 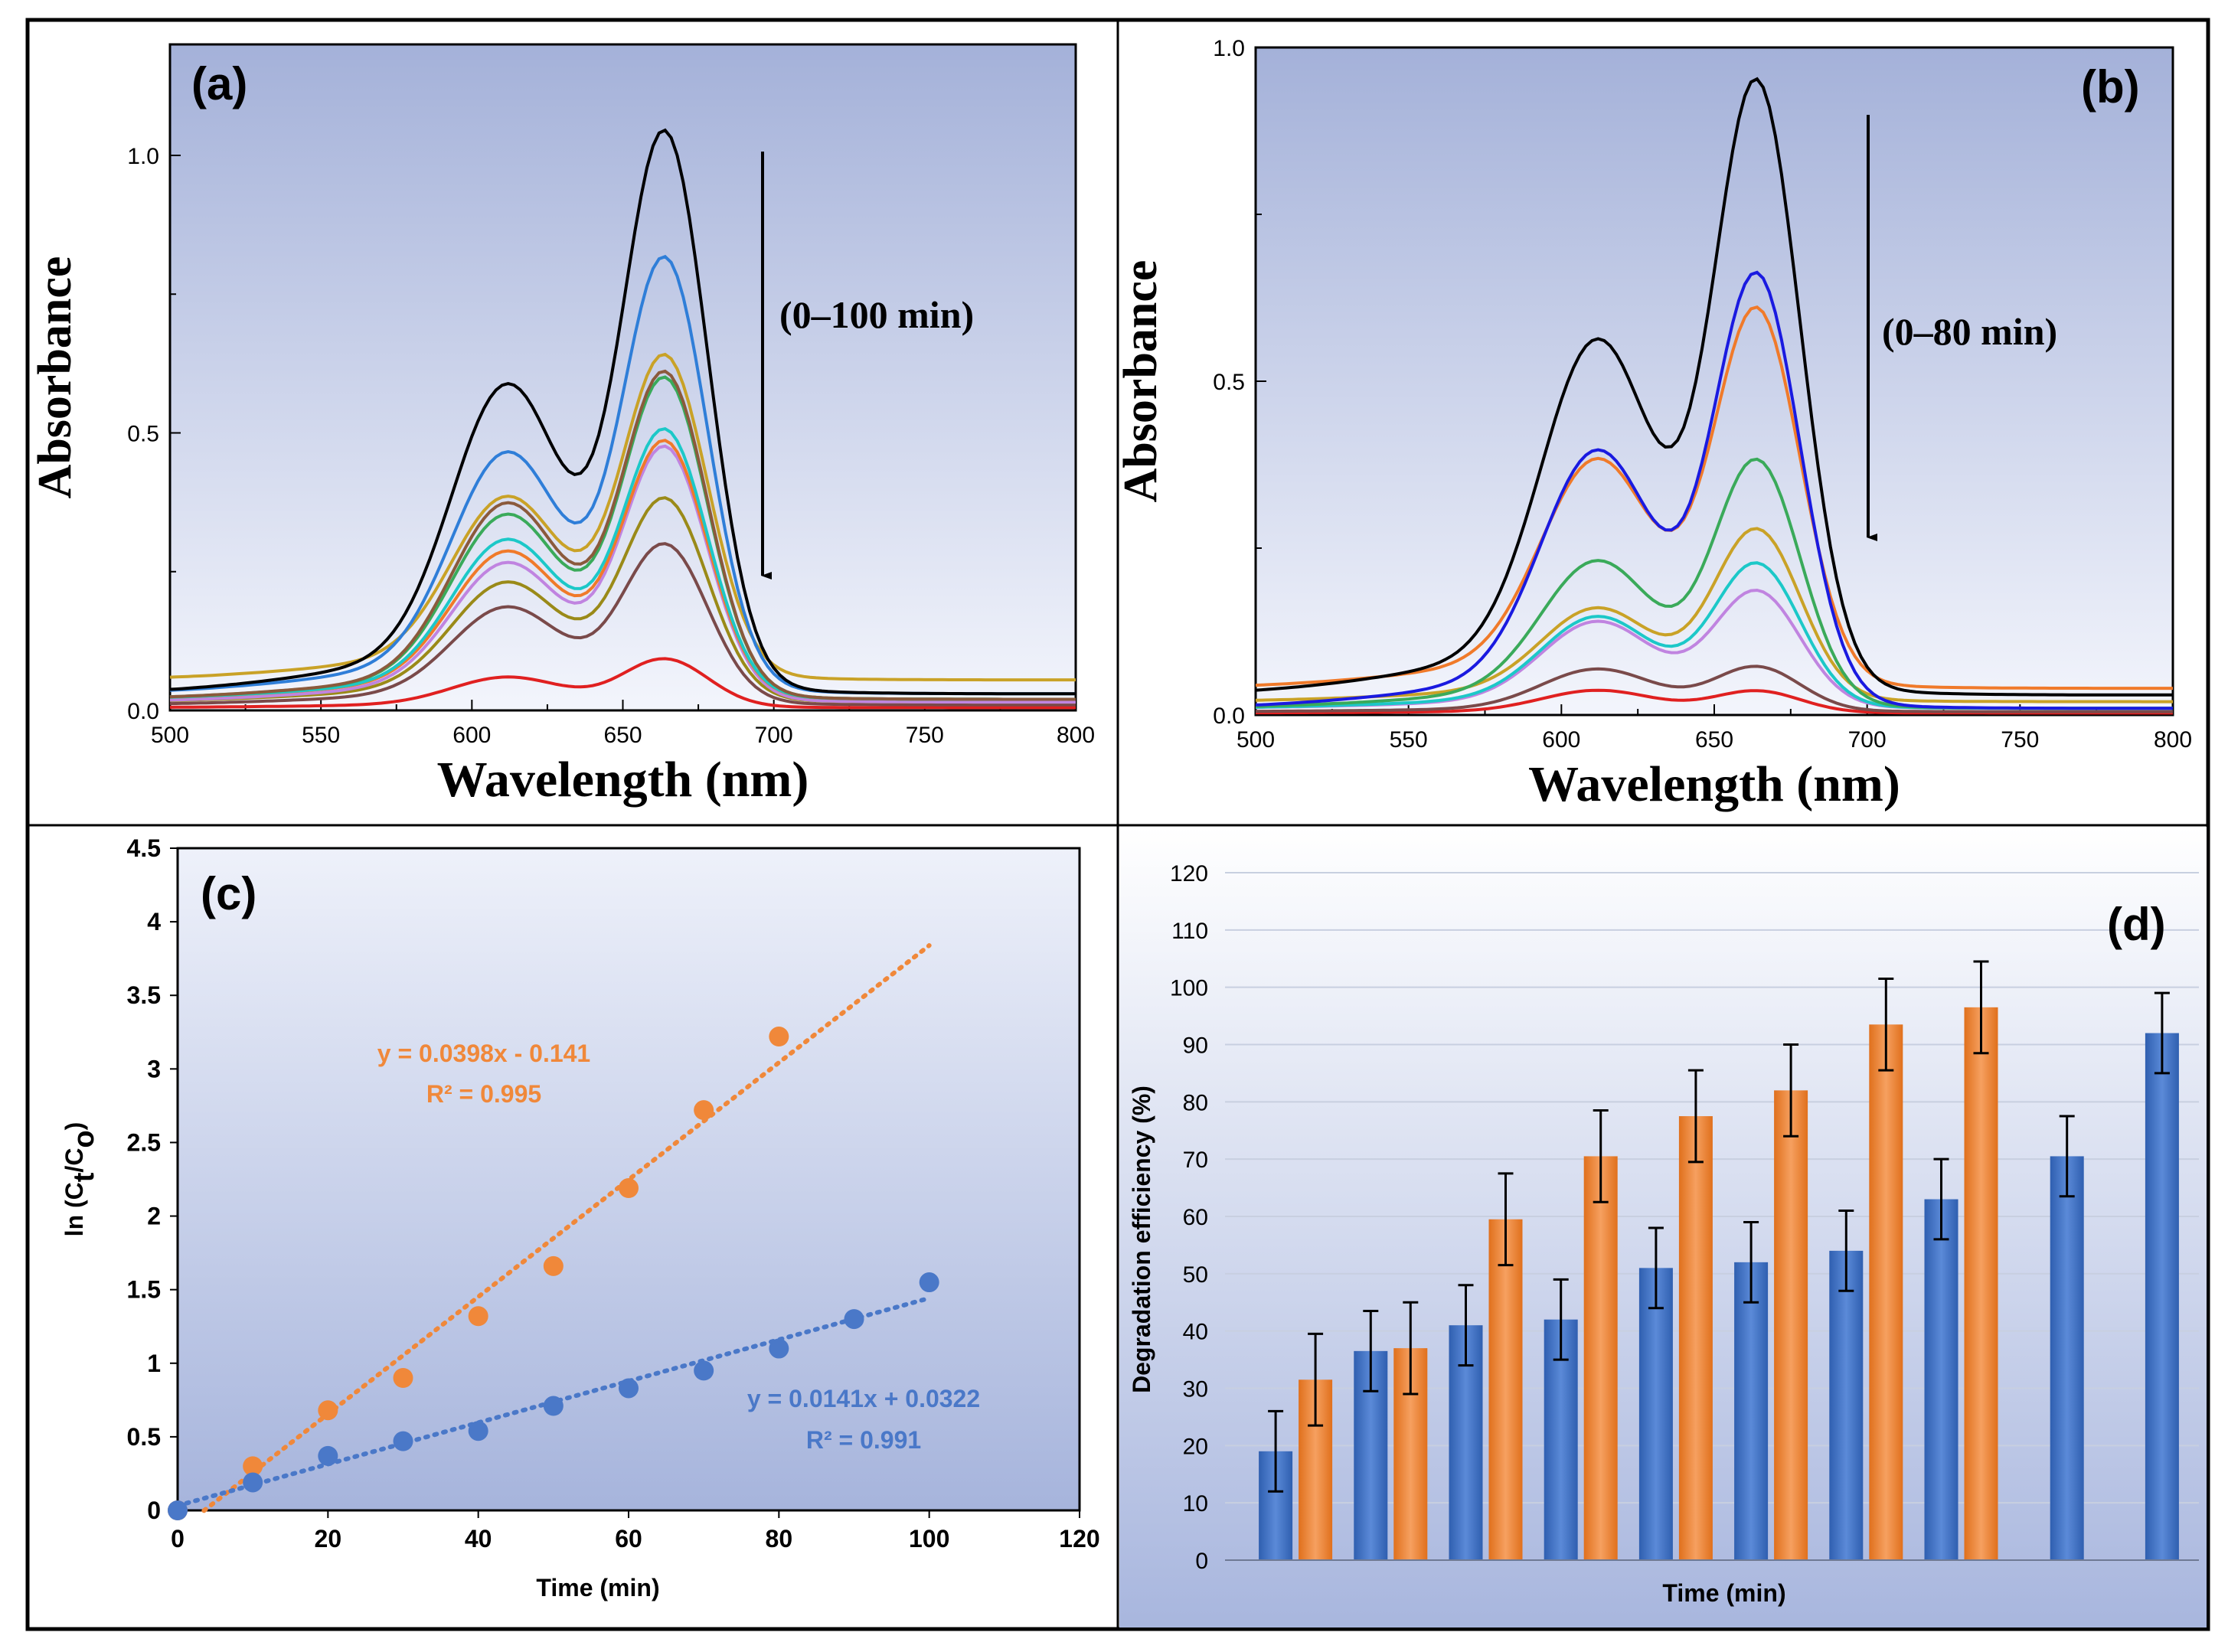 I want to click on x-tick-label: 40, so click(x=478, y=1538).